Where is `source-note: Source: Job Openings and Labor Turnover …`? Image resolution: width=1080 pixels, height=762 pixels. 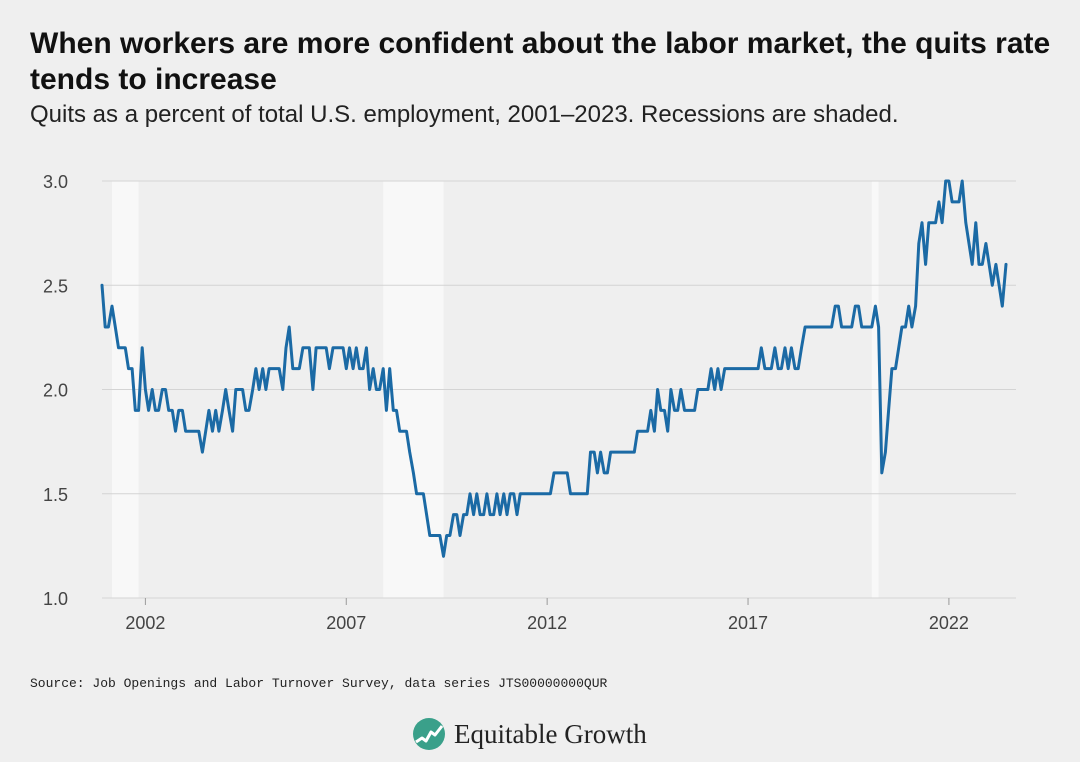 source-note: Source: Job Openings and Labor Turnover … is located at coordinates (319, 683).